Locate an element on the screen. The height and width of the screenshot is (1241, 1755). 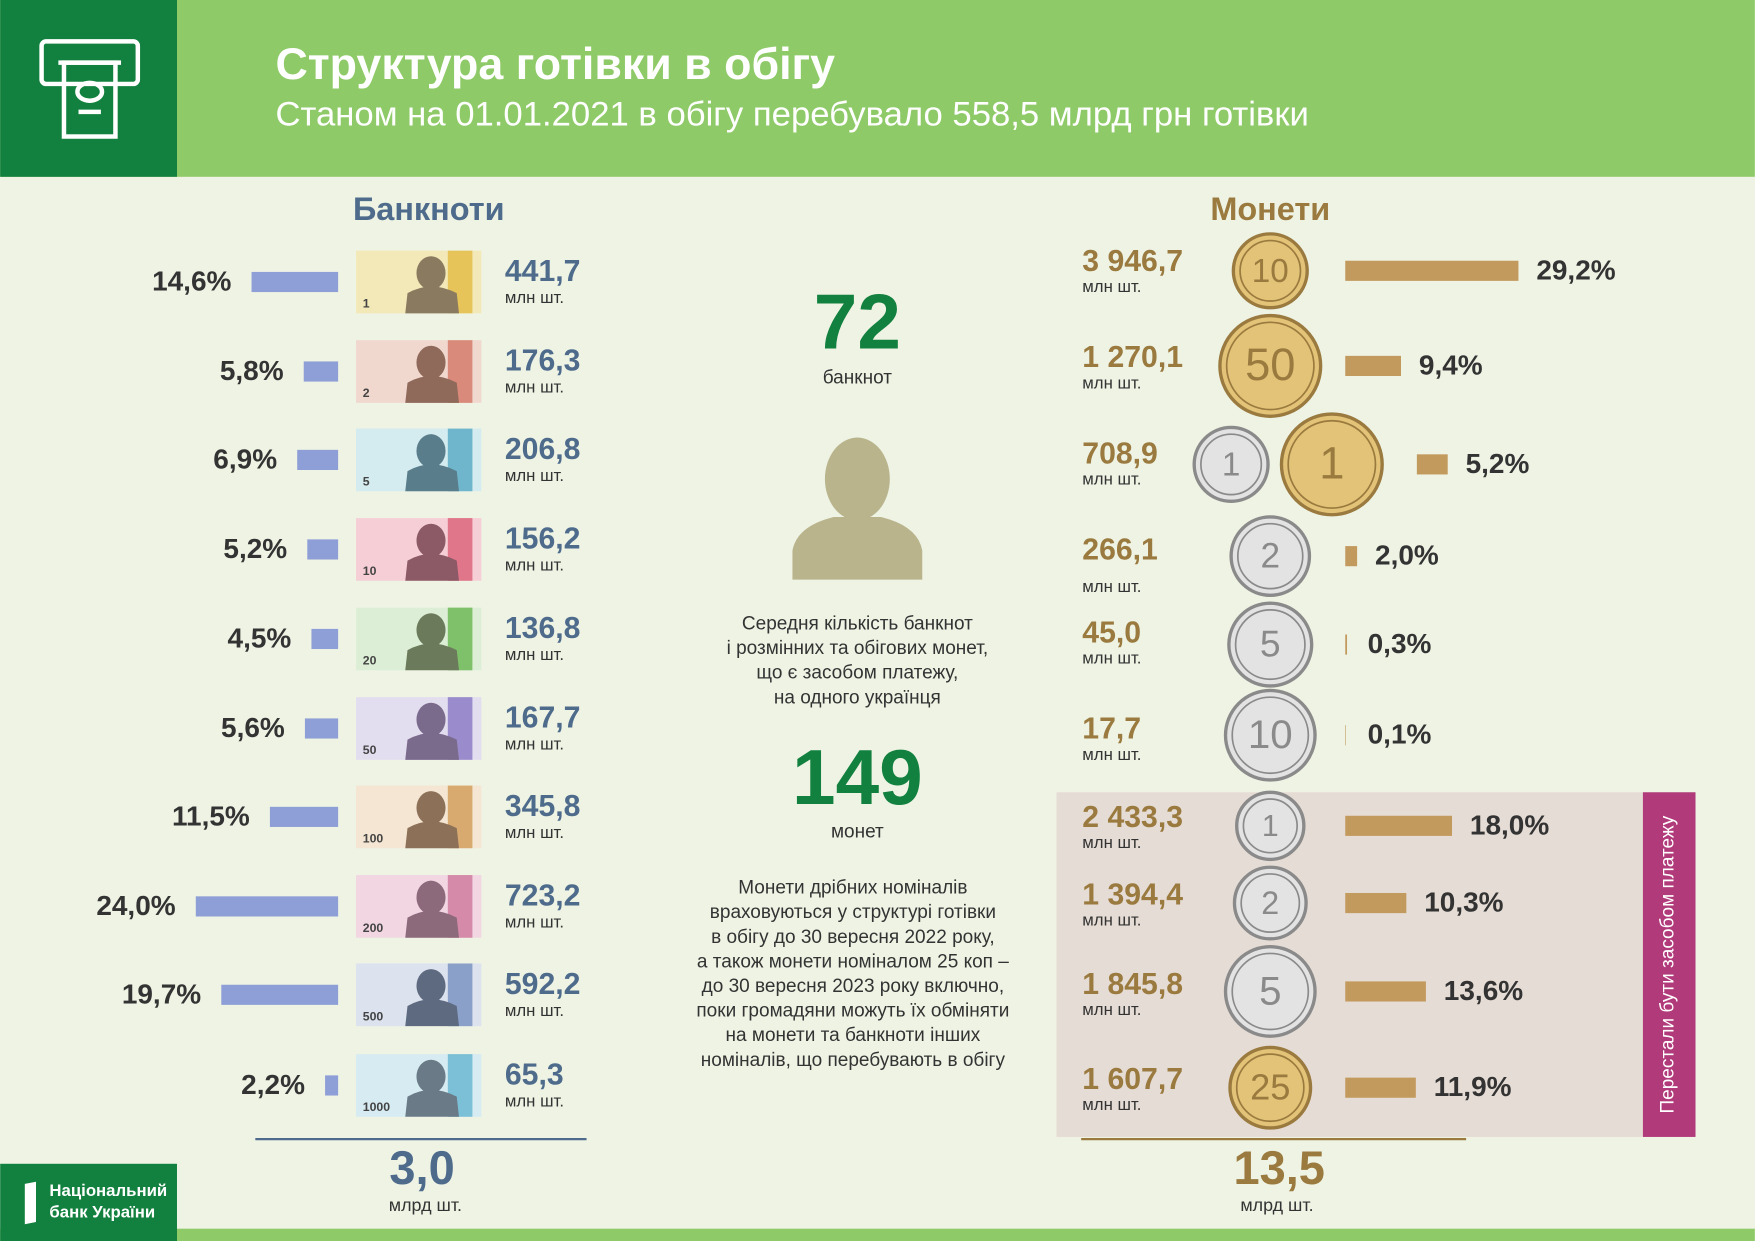
count: 592,2 is located at coordinates (543, 984).